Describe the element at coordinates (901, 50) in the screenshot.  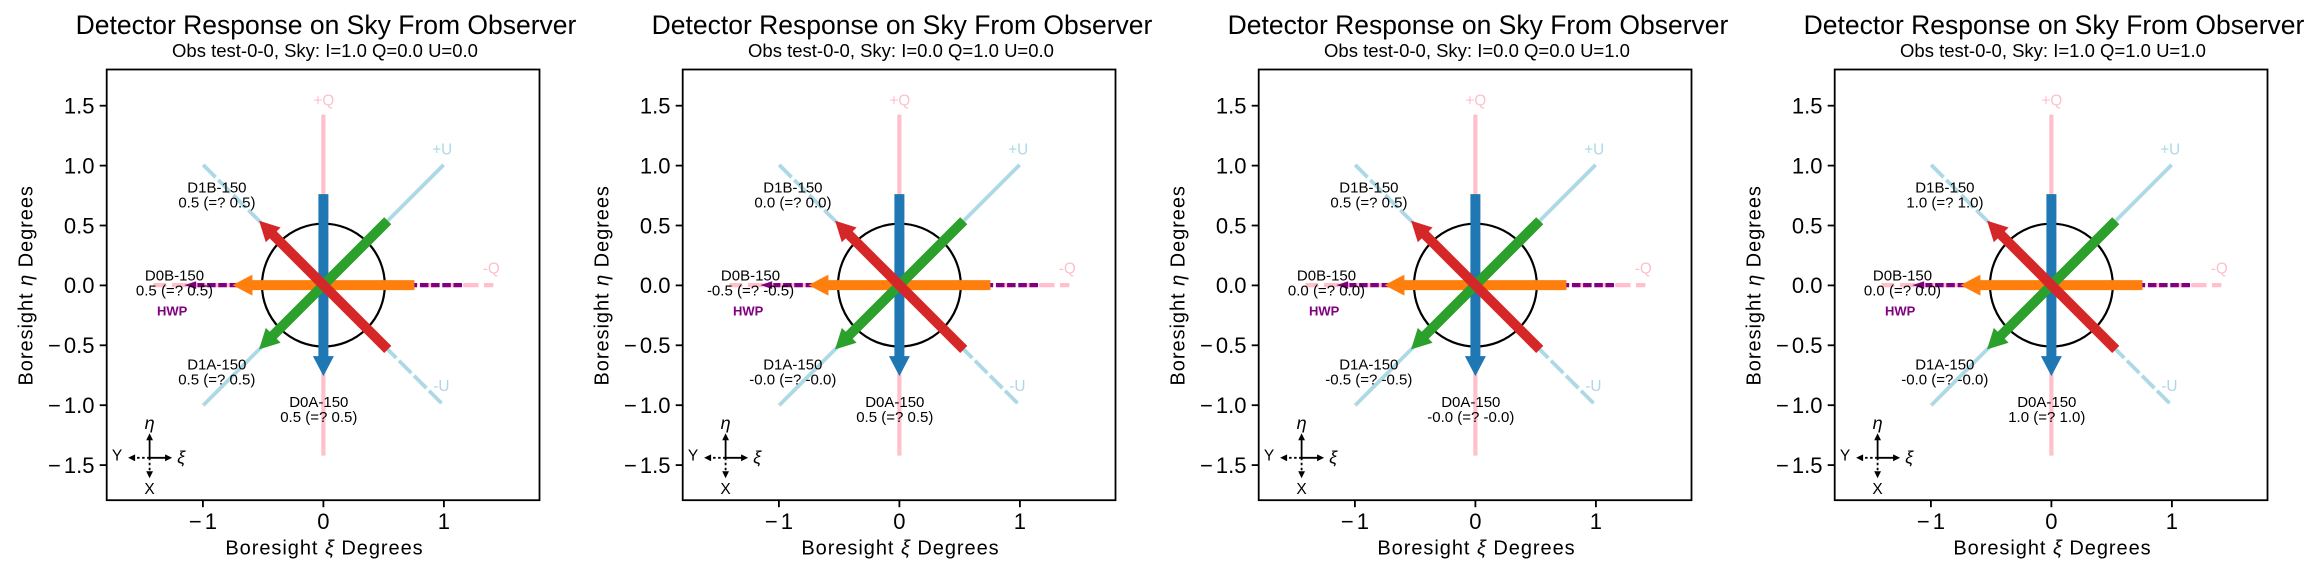
I see `svg-text:Obs test-0-0, Sky: I=0.0 Q=1.0: Obs test-0-0, Sky: I=0.0 Q=1.0 U=0.0` at that location.